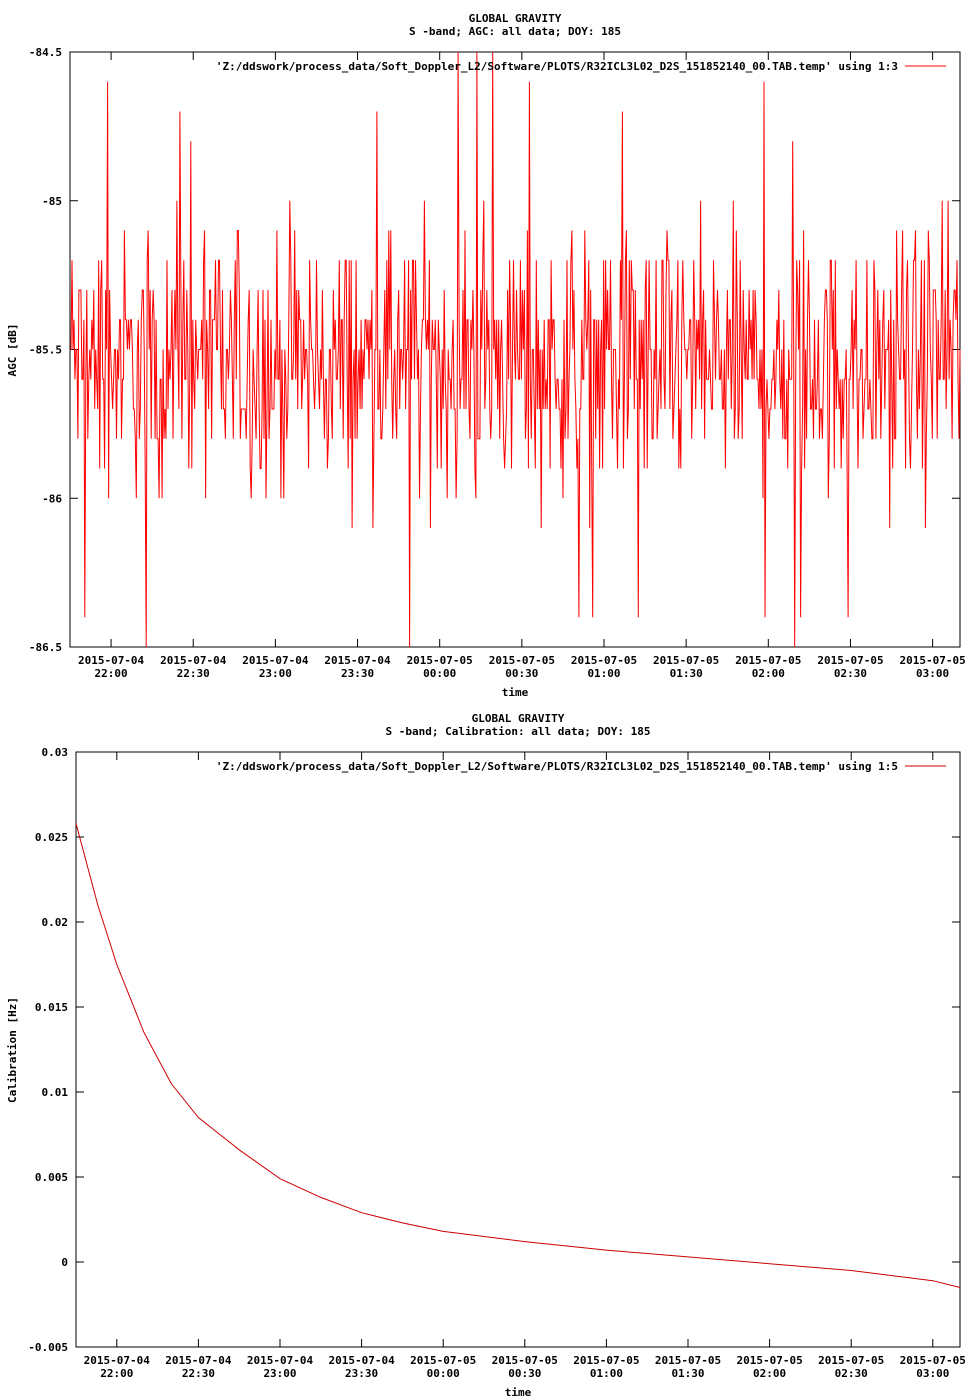 Image resolution: width=980 pixels, height=1400 pixels. What do you see at coordinates (12, 1050) in the screenshot?
I see `y-axis-label: Calibration [Hz]` at bounding box center [12, 1050].